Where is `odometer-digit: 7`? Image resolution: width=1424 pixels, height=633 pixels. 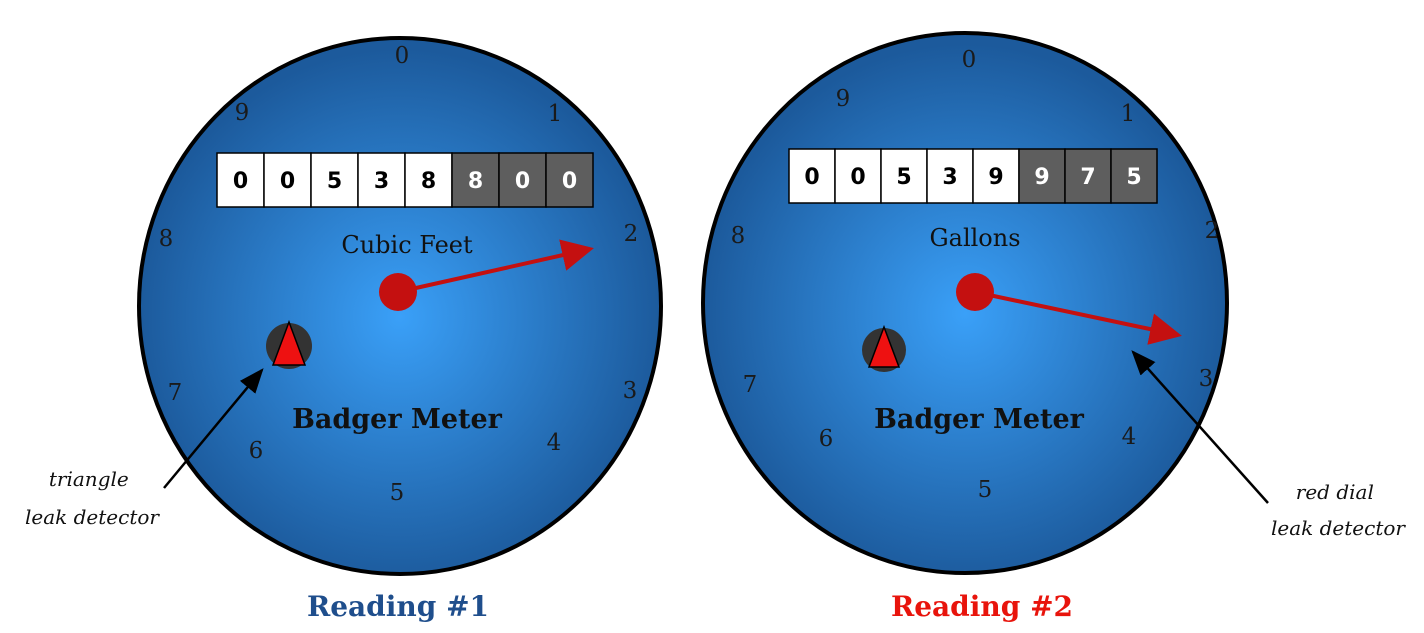 odometer-digit: 7 is located at coordinates (1087, 177).